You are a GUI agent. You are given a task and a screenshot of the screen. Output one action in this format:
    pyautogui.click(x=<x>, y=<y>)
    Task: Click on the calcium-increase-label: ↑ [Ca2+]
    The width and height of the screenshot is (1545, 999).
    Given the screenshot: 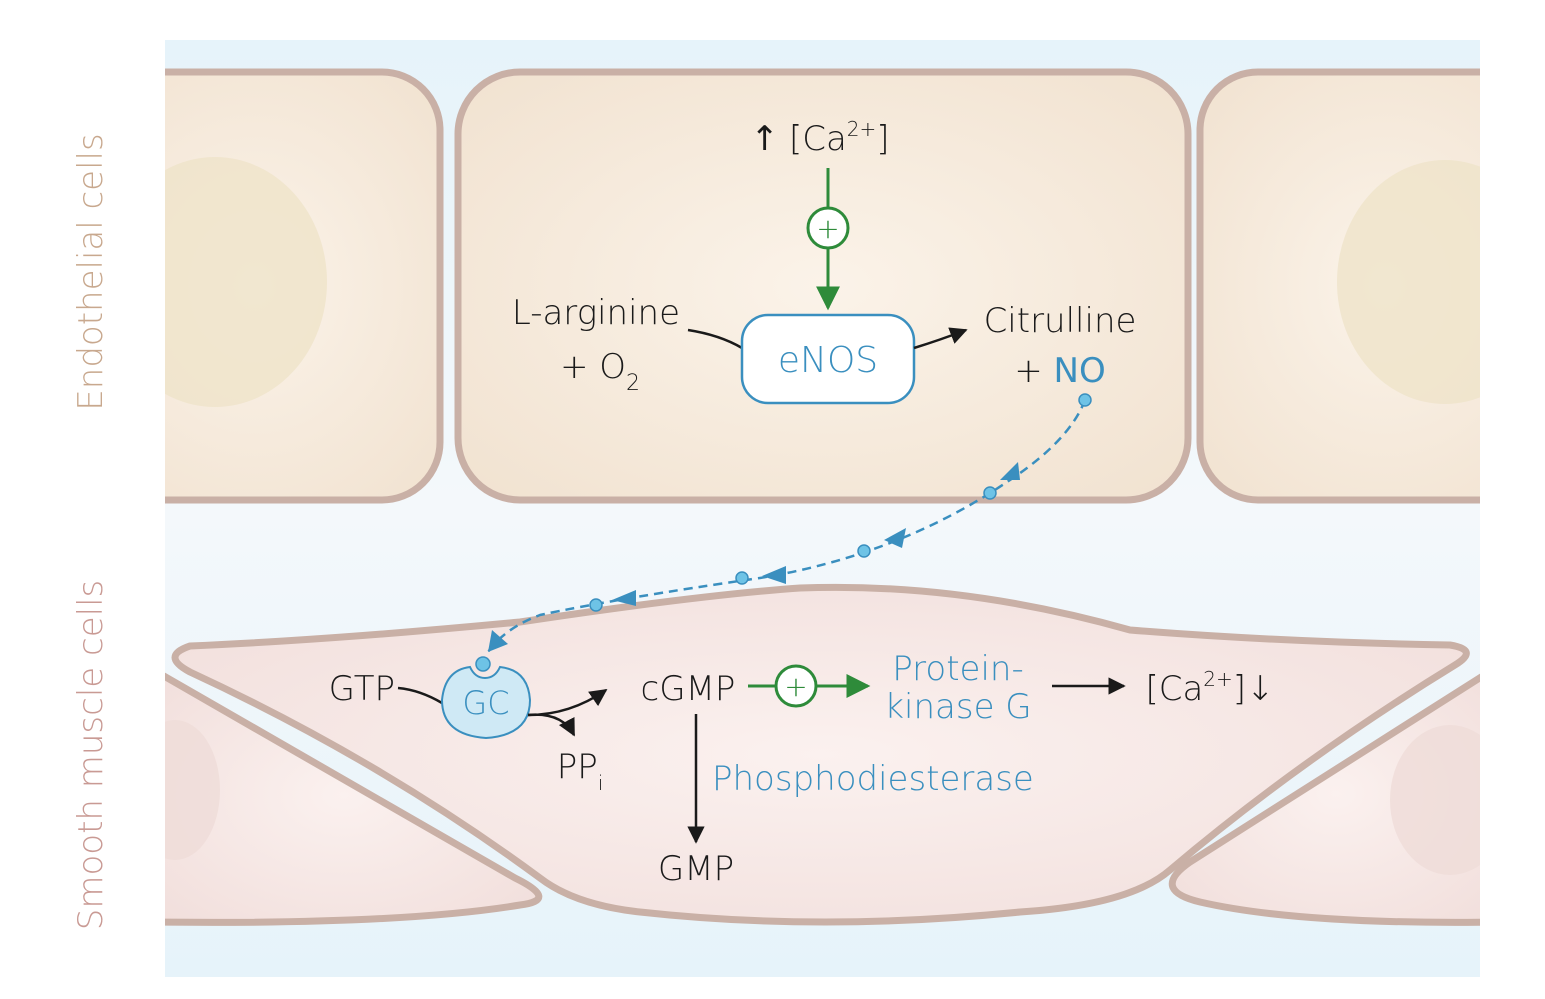 What is the action you would take?
    pyautogui.click(x=819, y=138)
    